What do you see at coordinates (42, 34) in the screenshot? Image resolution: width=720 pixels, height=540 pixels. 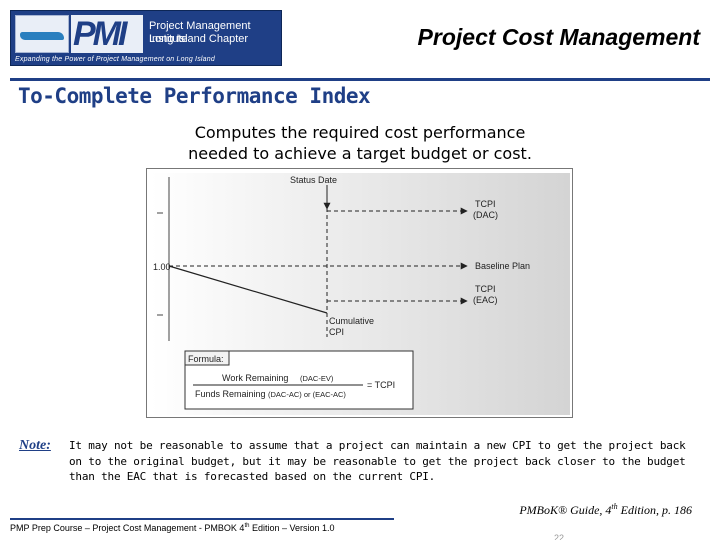 I see `long-island-map-icon` at bounding box center [42, 34].